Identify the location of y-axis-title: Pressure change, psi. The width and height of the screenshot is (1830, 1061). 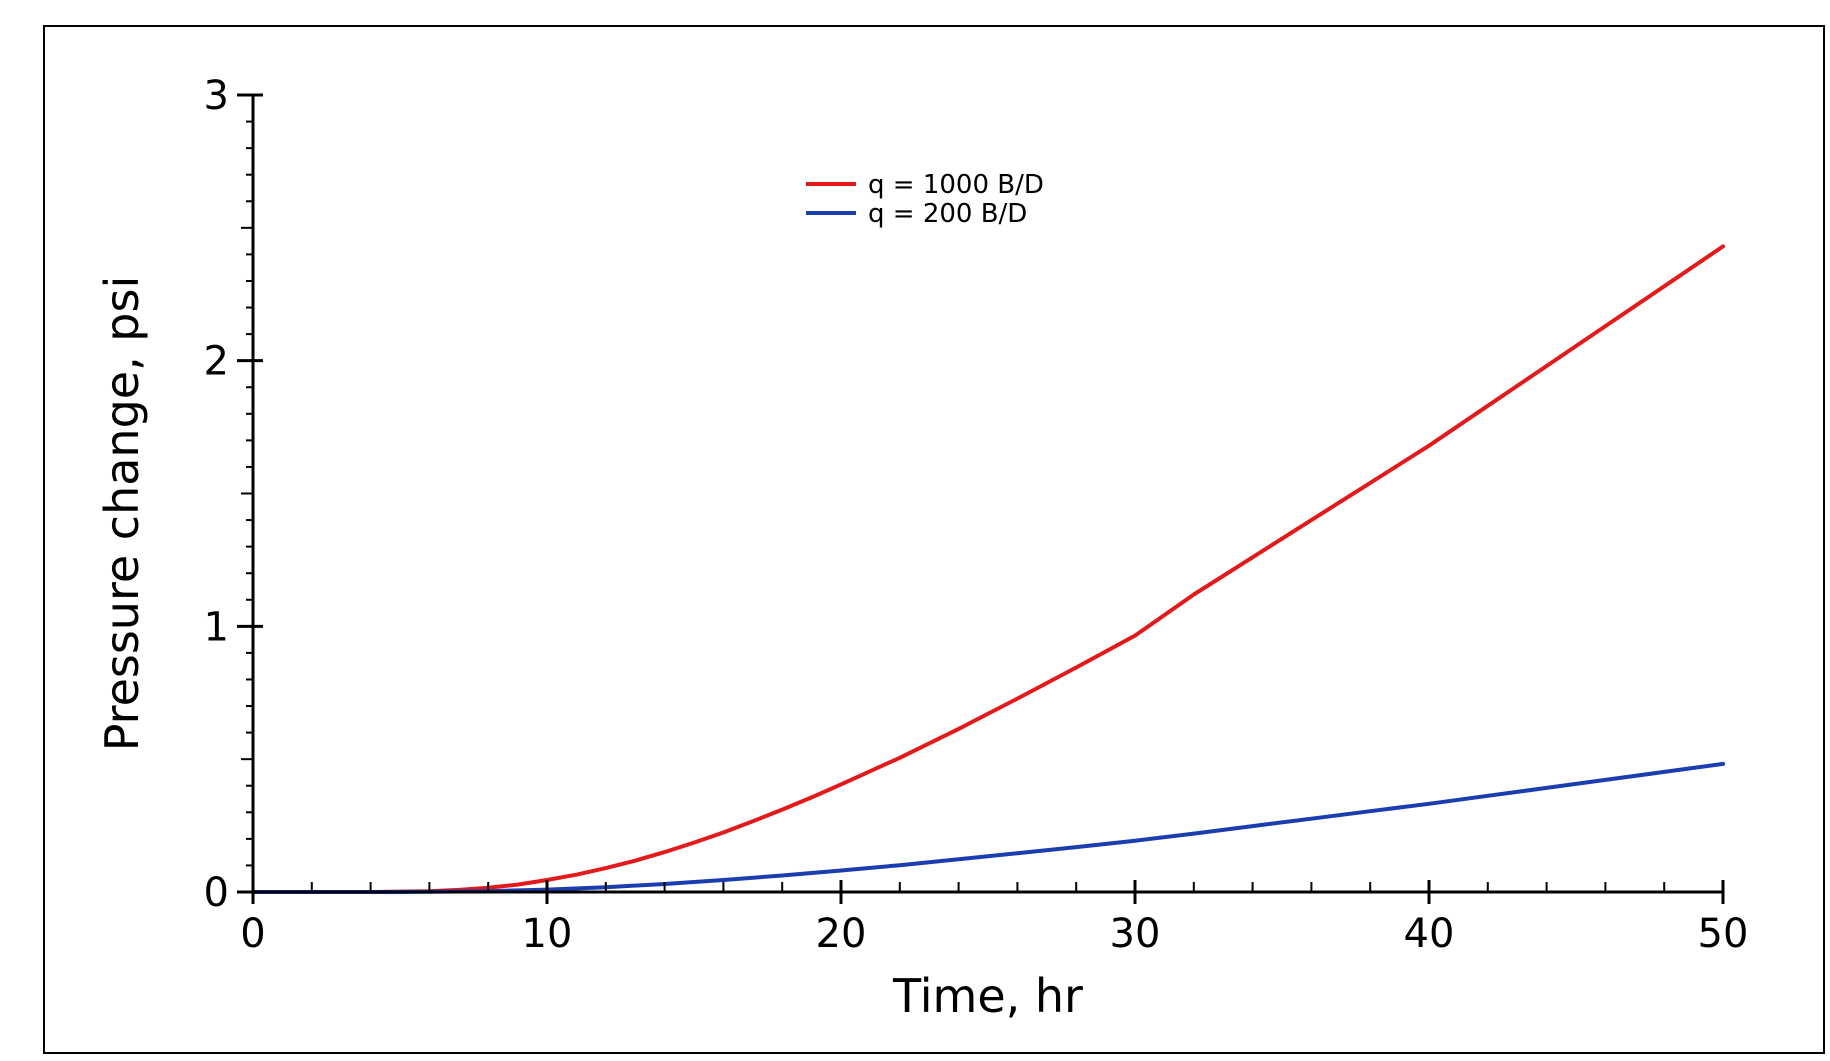
(122, 514).